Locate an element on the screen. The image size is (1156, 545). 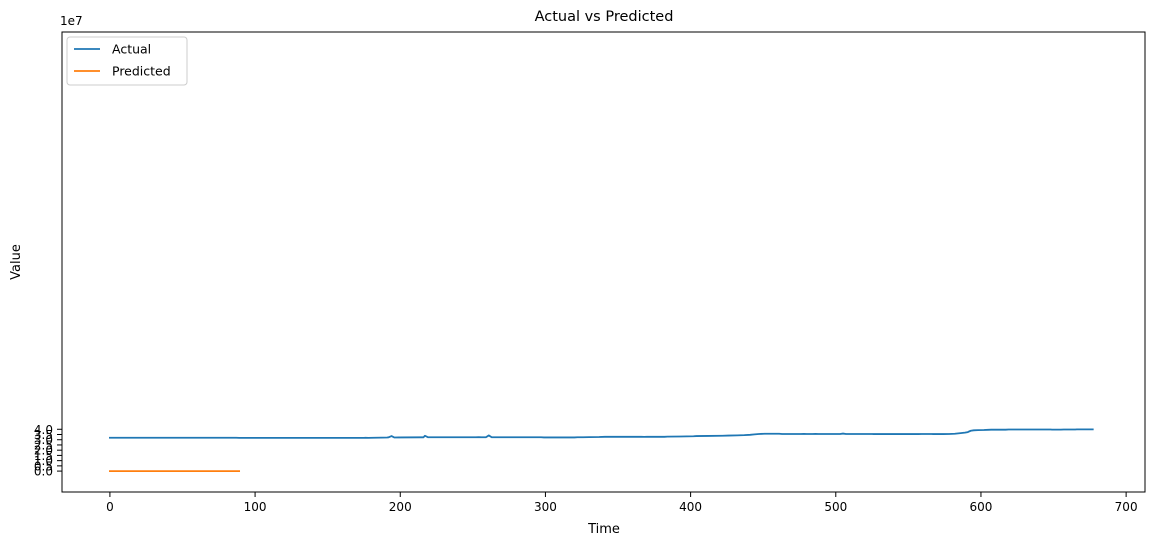
y-tick-label: 0.5 is located at coordinates (43, 466).